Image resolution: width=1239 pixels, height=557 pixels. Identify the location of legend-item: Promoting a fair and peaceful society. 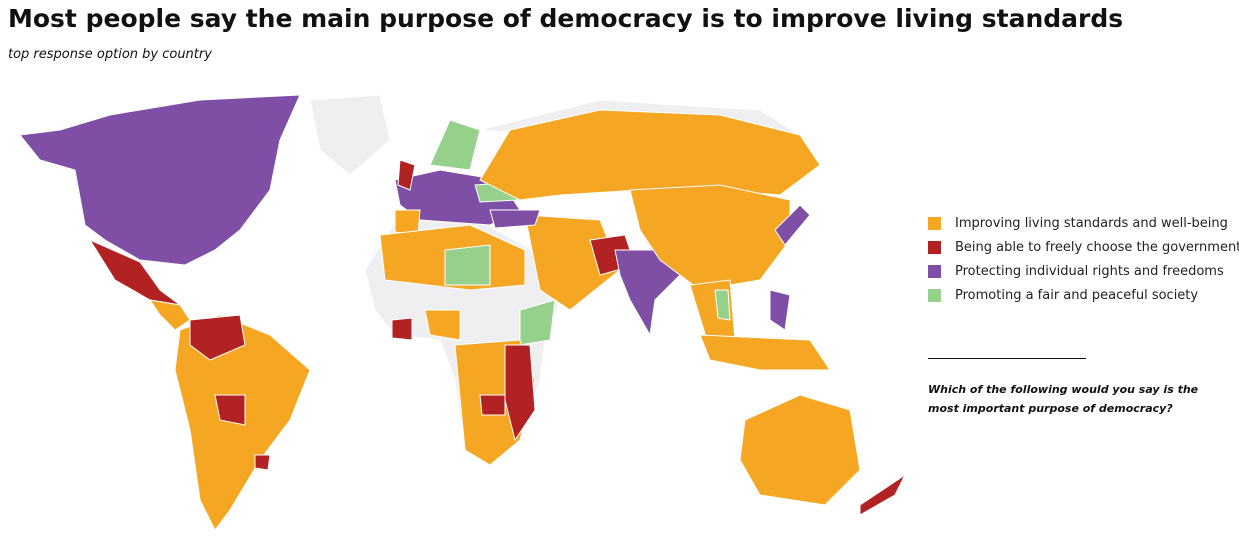
(1083, 295).